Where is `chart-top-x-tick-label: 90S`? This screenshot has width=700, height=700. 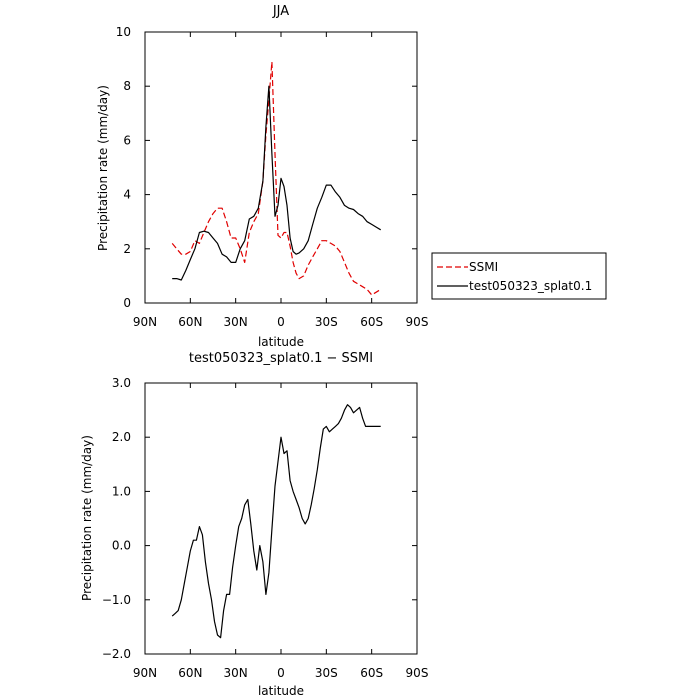
chart-top-x-tick-label: 90S is located at coordinates (417, 322).